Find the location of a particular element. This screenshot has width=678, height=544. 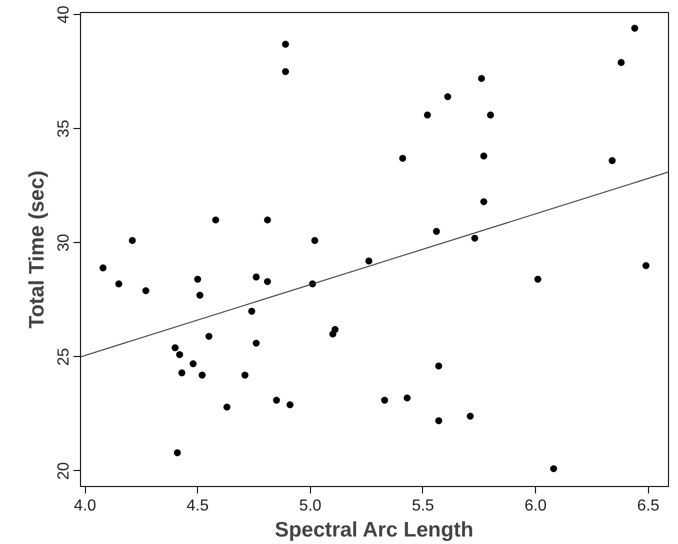

y-tick-label: 30 is located at coordinates (64, 243).